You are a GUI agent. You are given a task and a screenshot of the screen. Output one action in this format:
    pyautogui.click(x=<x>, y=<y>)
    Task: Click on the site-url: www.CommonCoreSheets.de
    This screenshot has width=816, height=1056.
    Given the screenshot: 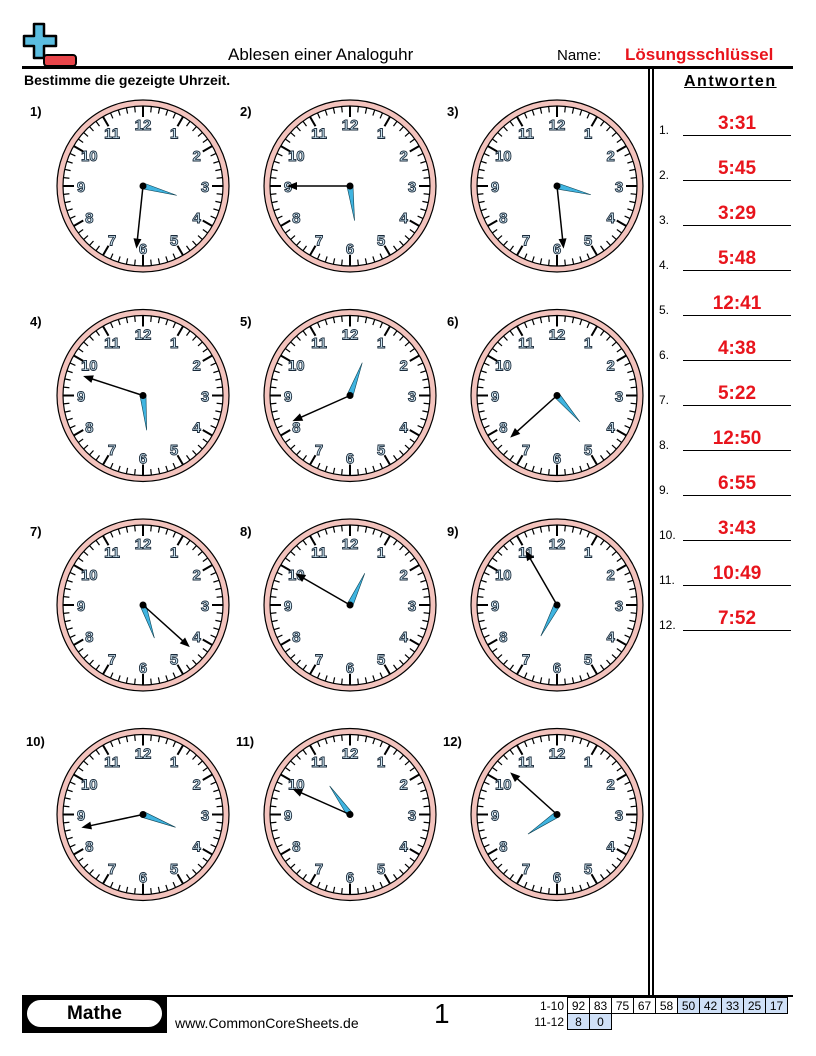 What is the action you would take?
    pyautogui.click(x=267, y=1023)
    